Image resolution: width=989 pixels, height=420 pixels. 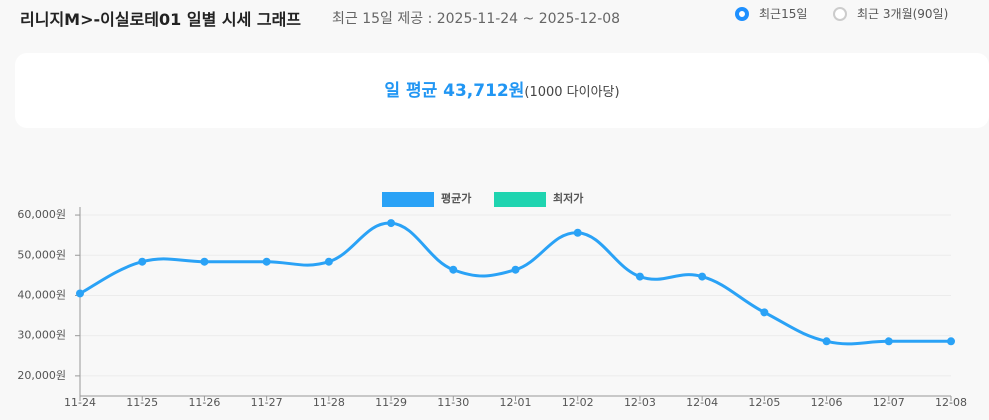 What do you see at coordinates (453, 402) in the screenshot?
I see `x-tick-label: 11-30` at bounding box center [453, 402].